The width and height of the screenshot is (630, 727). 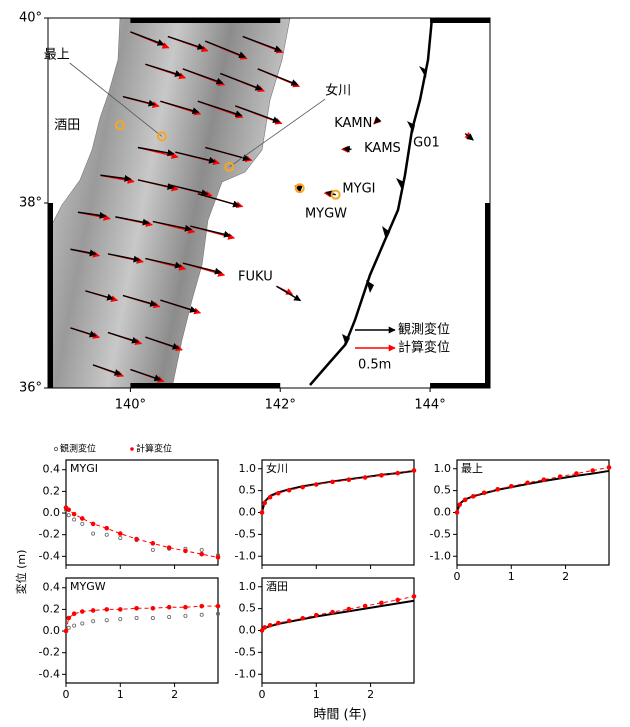 I want to click on panel-title: 最上, so click(x=472, y=468).